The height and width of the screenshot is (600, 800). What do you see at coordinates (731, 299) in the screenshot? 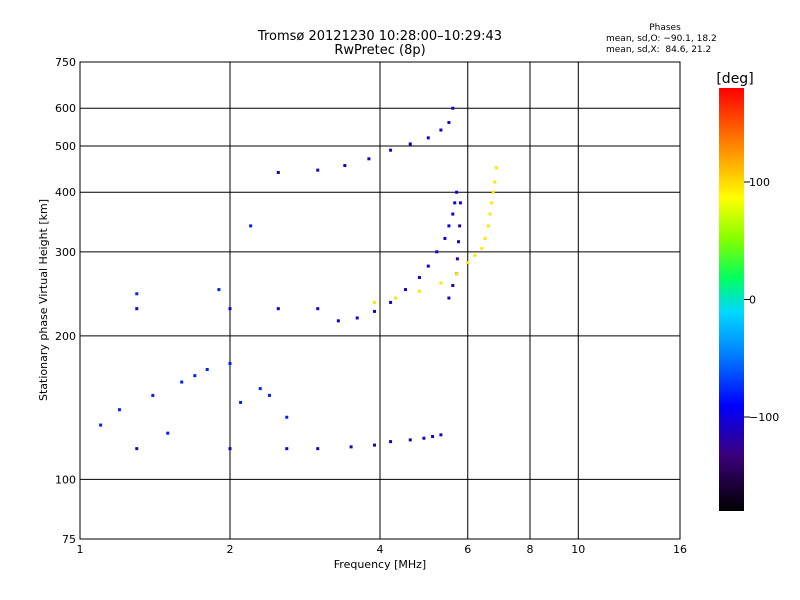
I see `colorbar` at bounding box center [731, 299].